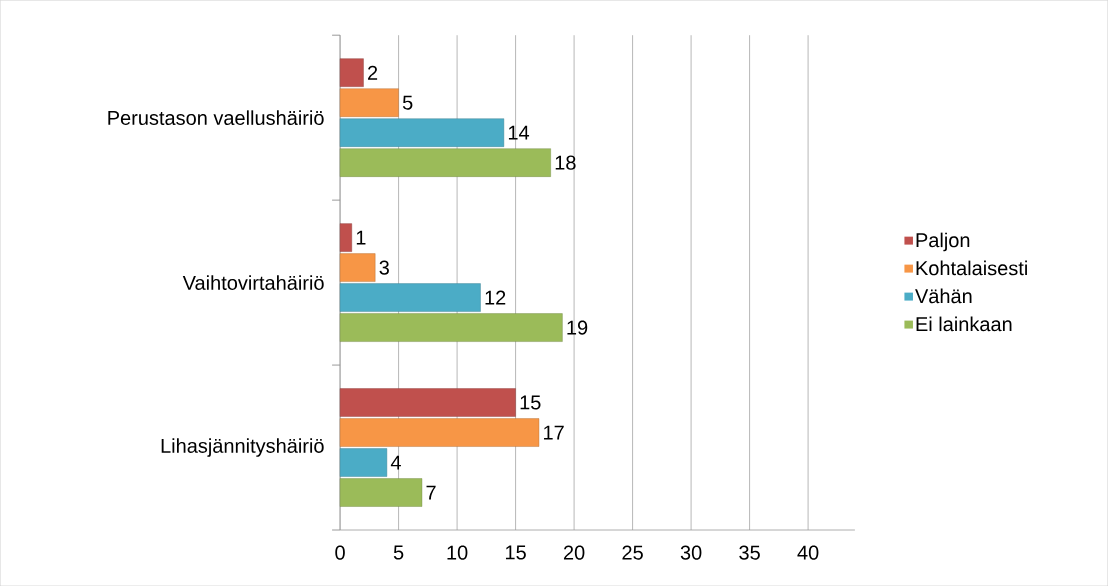  I want to click on data-label: 7, so click(431, 492).